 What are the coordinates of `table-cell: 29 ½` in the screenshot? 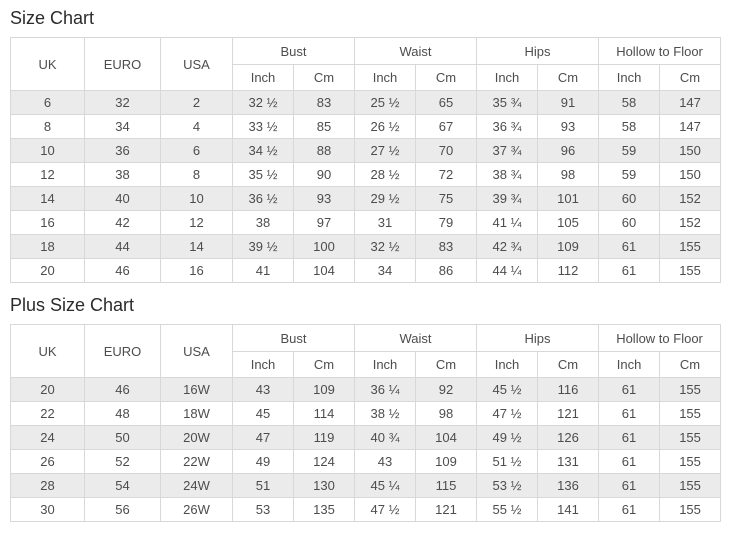 It's located at (385, 198).